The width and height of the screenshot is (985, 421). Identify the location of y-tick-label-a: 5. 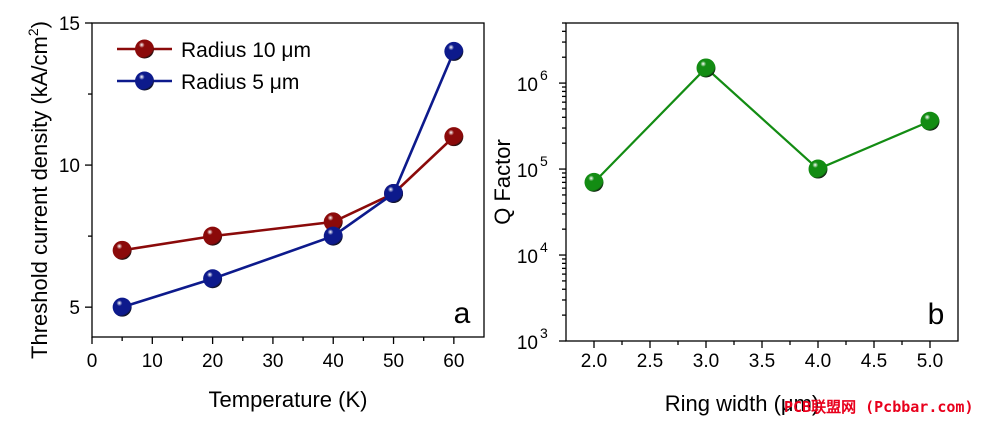
(74, 308).